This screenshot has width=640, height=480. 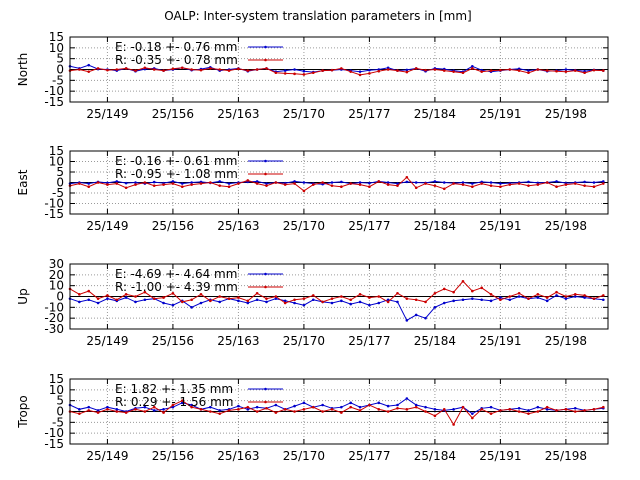 I want to click on y-tick-label: 0, so click(x=60, y=412).